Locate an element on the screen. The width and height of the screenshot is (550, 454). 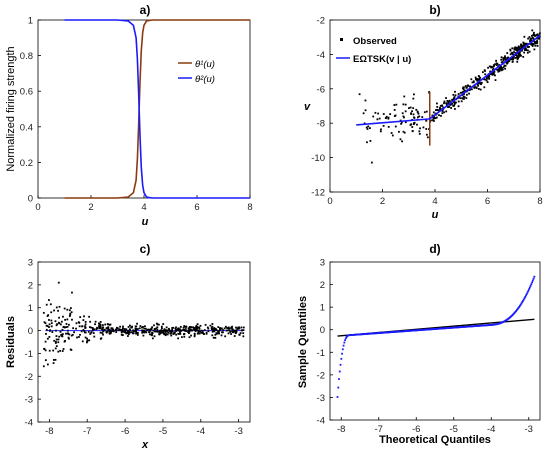
x-tick-label: -8 is located at coordinates (49, 431).